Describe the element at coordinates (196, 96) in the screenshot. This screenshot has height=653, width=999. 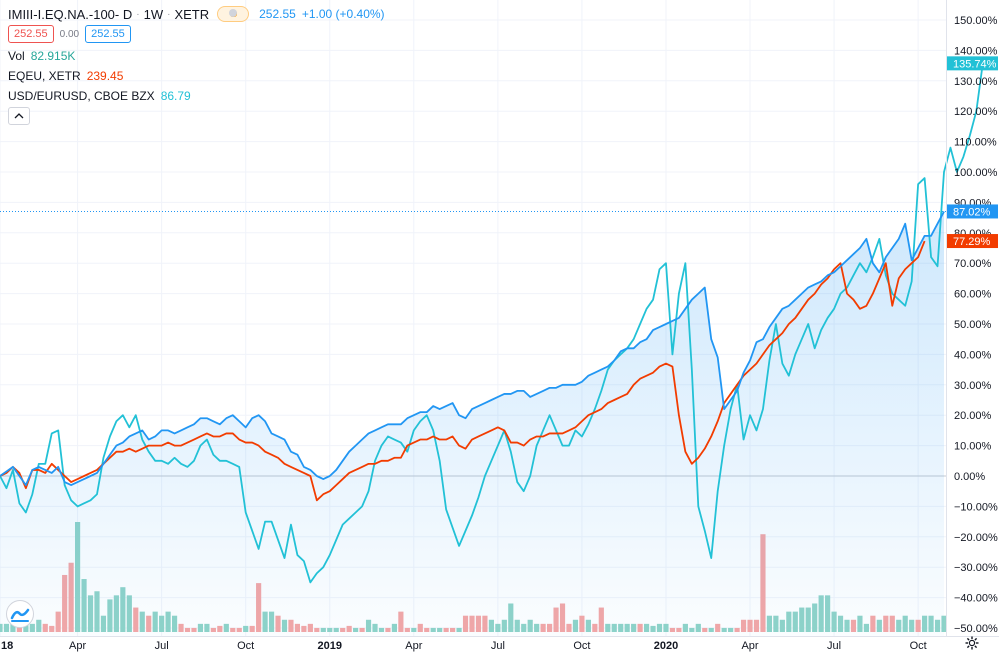
I see `legend-usdeur-row: USD/EURUSD, CBOE BZX 86.79` at that location.